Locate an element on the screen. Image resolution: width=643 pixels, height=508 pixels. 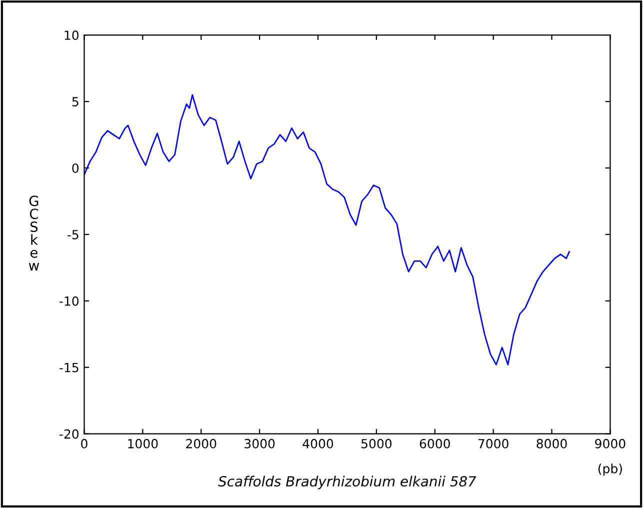
text: (pb) is located at coordinates (610, 470).